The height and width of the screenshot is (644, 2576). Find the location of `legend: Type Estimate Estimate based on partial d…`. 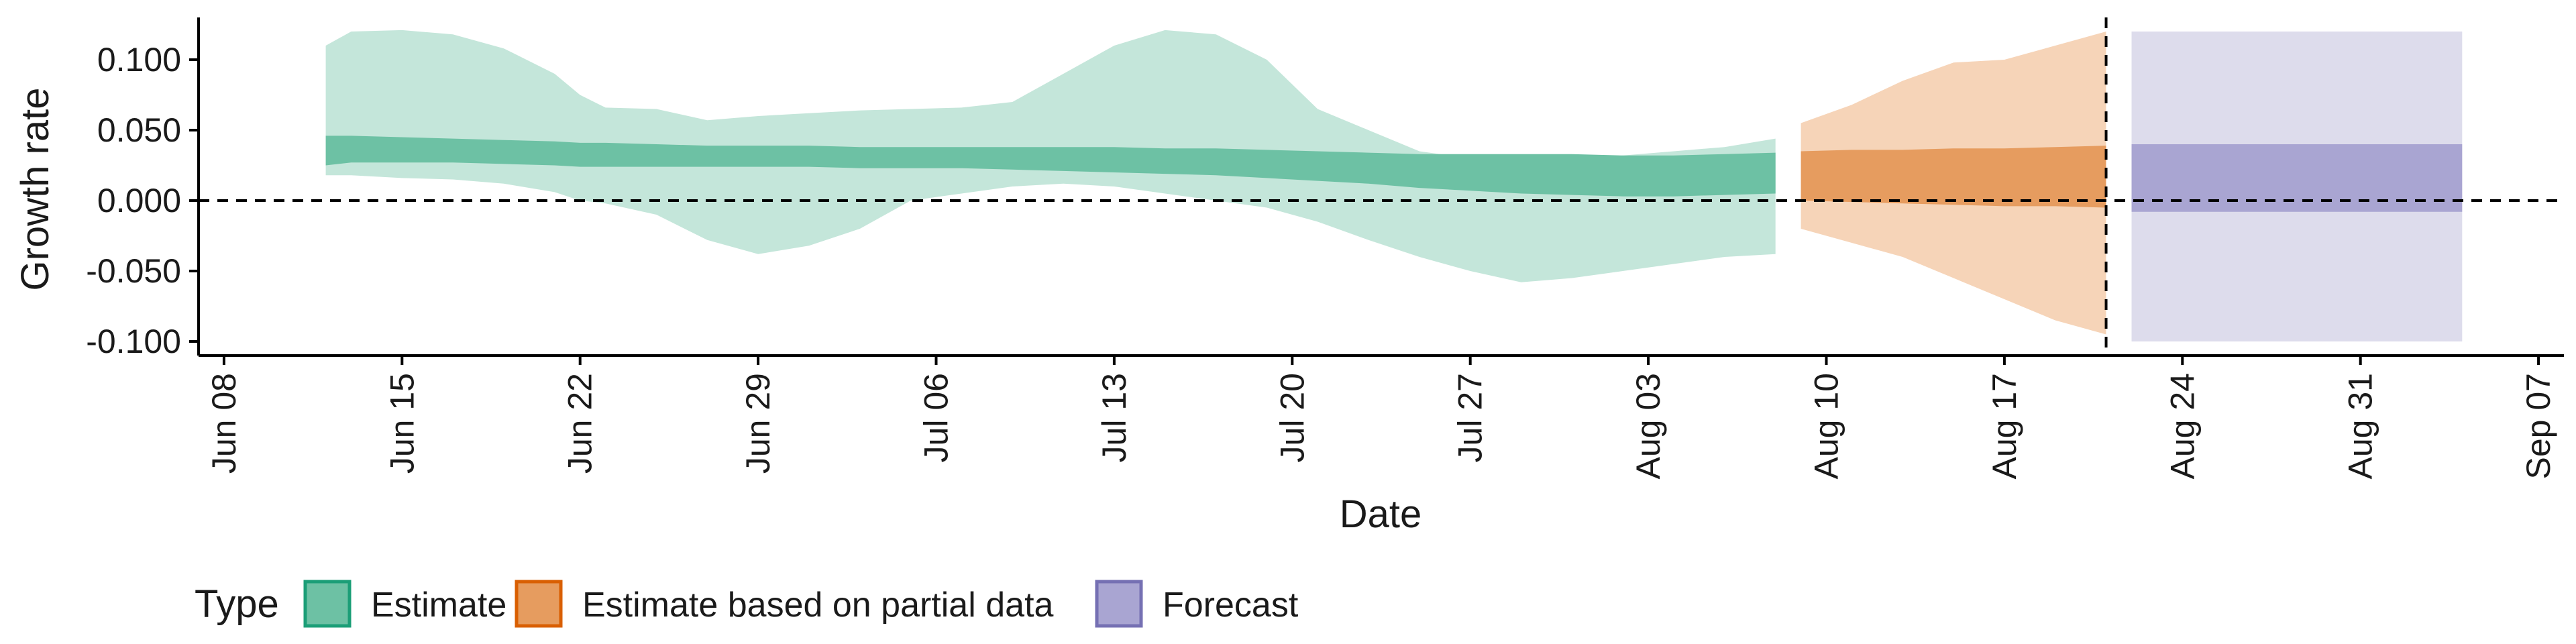

legend: Type Estimate Estimate based on partial d… is located at coordinates (747, 604).